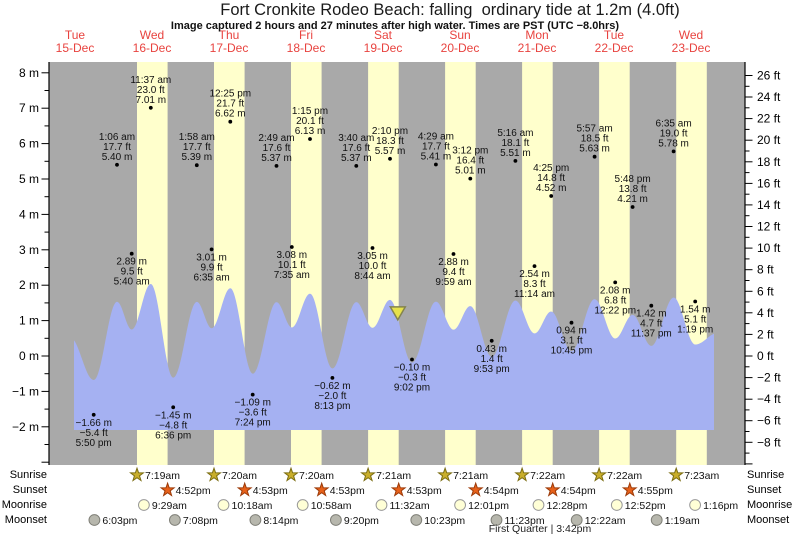  What do you see at coordinates (24, 505) in the screenshot?
I see `moonrise-row-label-left: Moonrise` at bounding box center [24, 505].